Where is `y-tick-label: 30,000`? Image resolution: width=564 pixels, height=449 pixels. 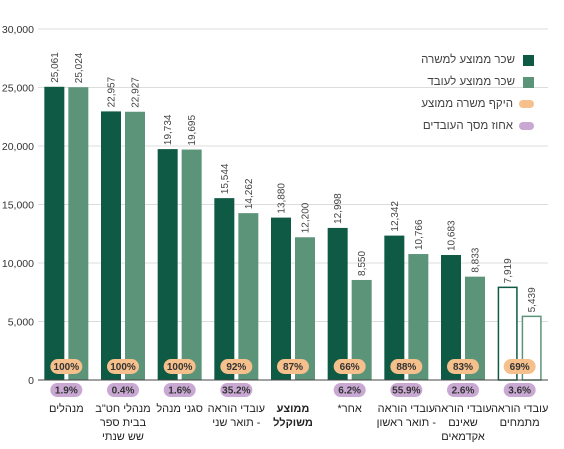 y-tick-label: 30,000 is located at coordinates (18, 30).